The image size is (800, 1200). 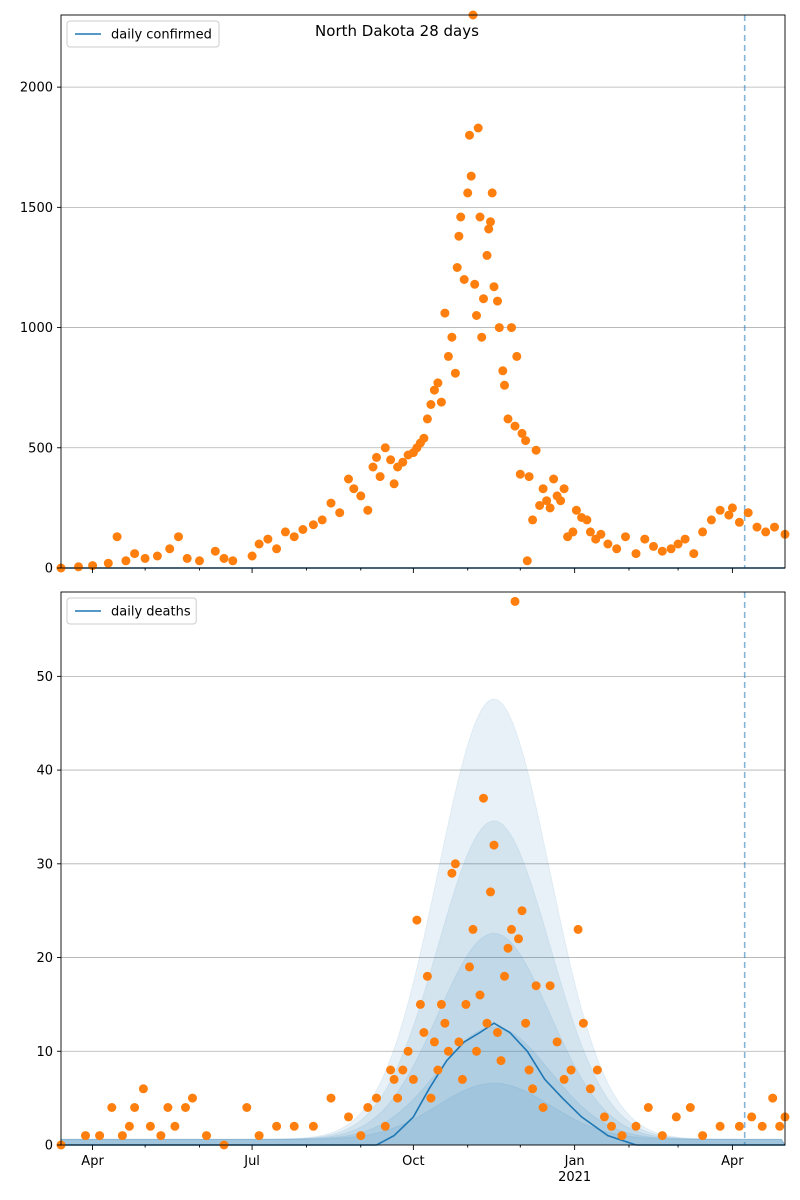 I want to click on x-tick-label: 2021, so click(x=574, y=1177).